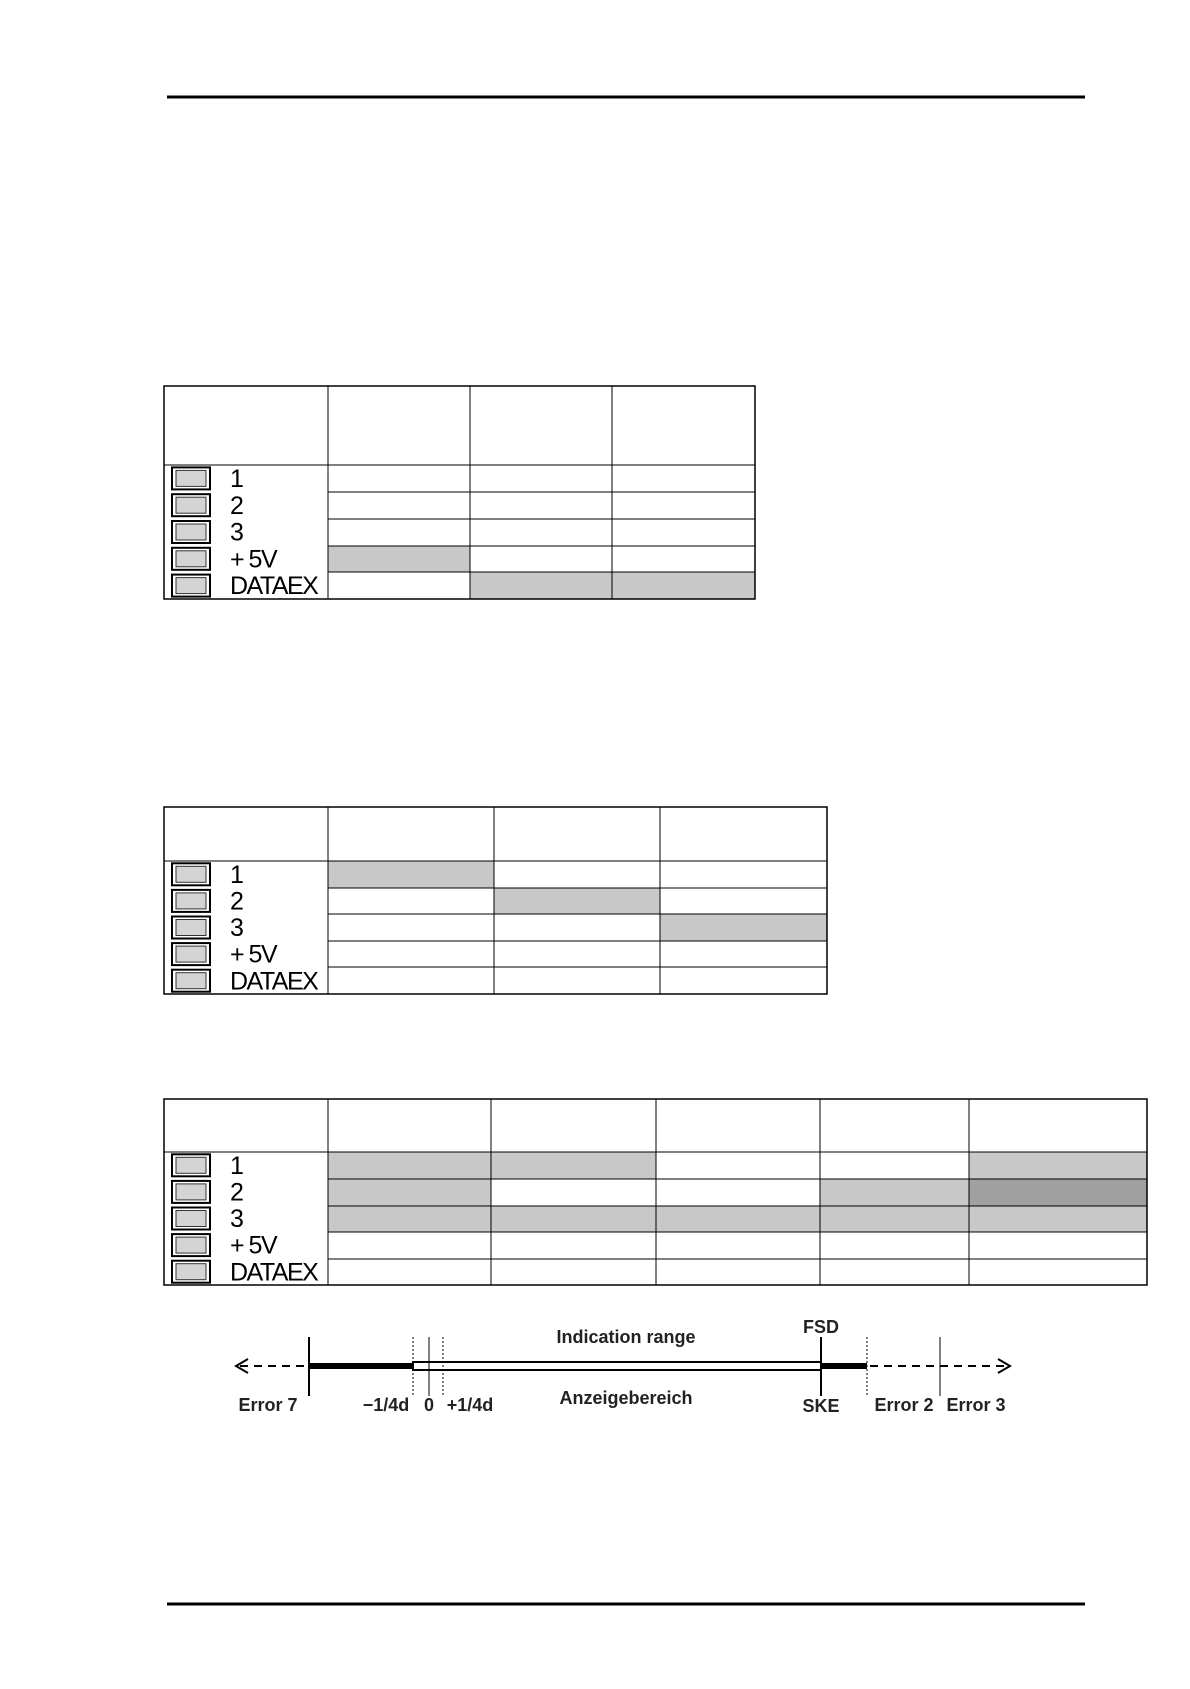 The image size is (1190, 1689). Describe the element at coordinates (903, 1405) in the screenshot. I see `error-2: Error 2` at that location.